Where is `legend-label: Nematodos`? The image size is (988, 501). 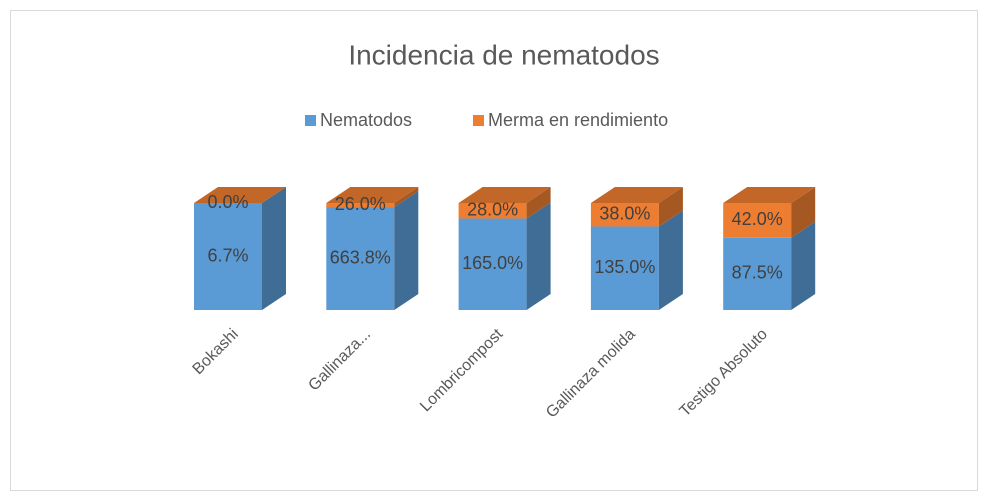
legend-label: Nematodos is located at coordinates (366, 120).